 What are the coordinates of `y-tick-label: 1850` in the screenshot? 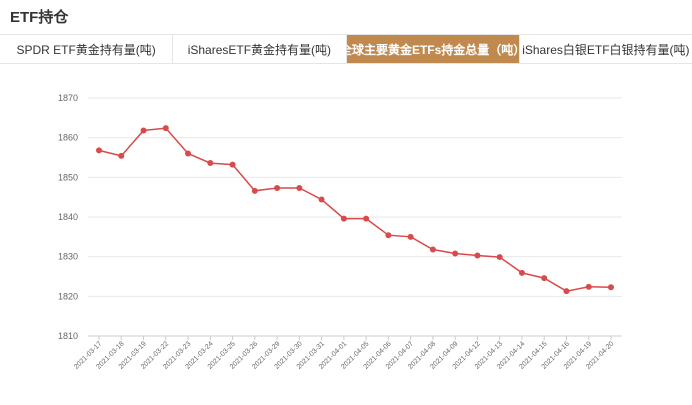 It's located at (68, 177).